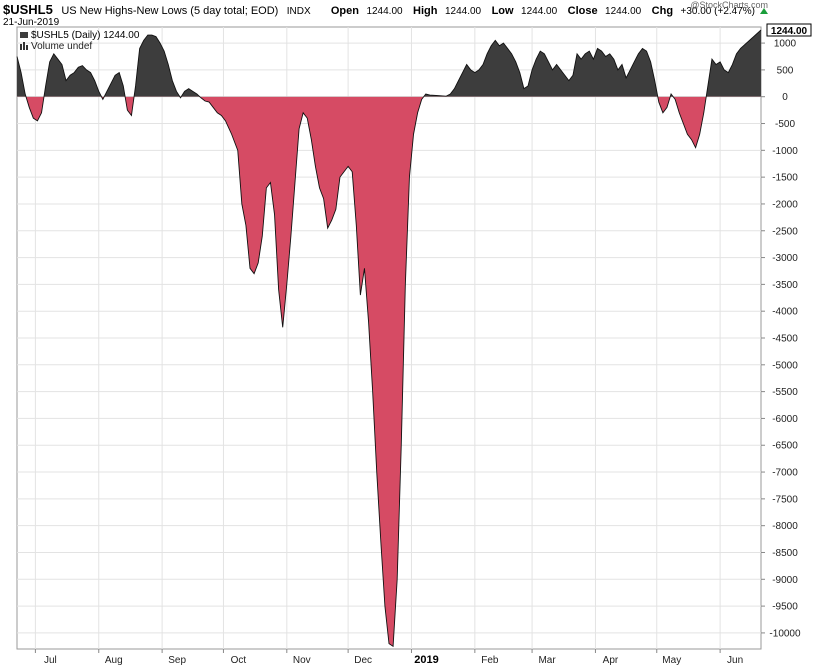 This screenshot has width=820, height=668. What do you see at coordinates (388, 657) in the screenshot?
I see `x-axis: Jul Aug Sep Oct Nov Dec 2019 Feb Mar Apr May Jun` at bounding box center [388, 657].